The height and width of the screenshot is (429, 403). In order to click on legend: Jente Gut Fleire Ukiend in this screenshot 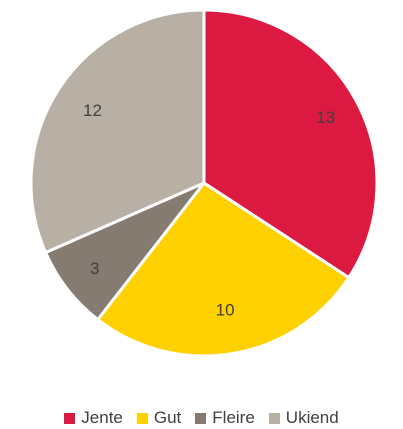, I will do `click(201, 418)`.